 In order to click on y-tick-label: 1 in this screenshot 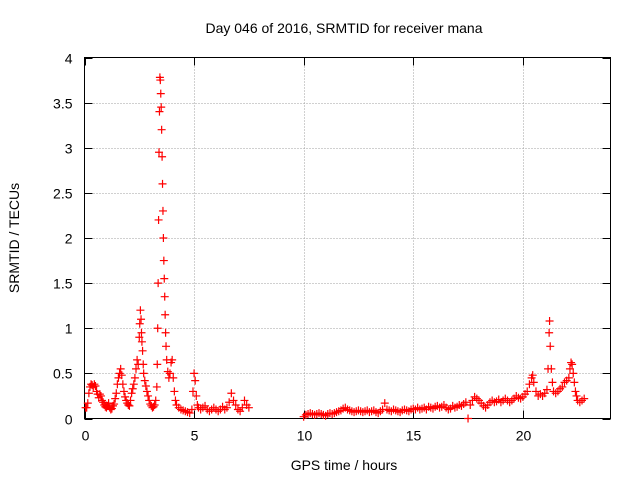, I will do `click(69, 329)`.